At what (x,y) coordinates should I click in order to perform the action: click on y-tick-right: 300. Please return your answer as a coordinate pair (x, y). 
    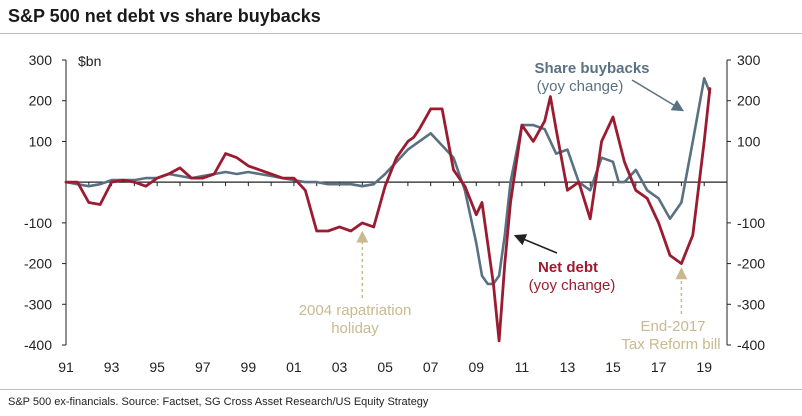
    Looking at the image, I should click on (749, 60).